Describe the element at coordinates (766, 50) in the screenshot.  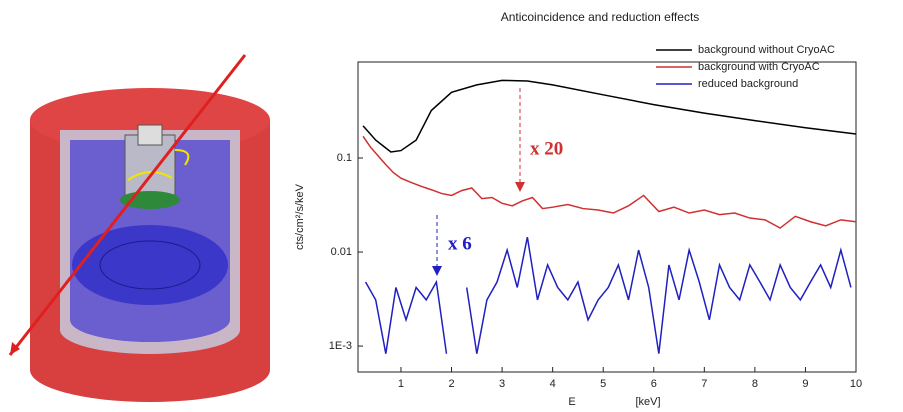
I see `legend-label: background without CryoAC` at that location.